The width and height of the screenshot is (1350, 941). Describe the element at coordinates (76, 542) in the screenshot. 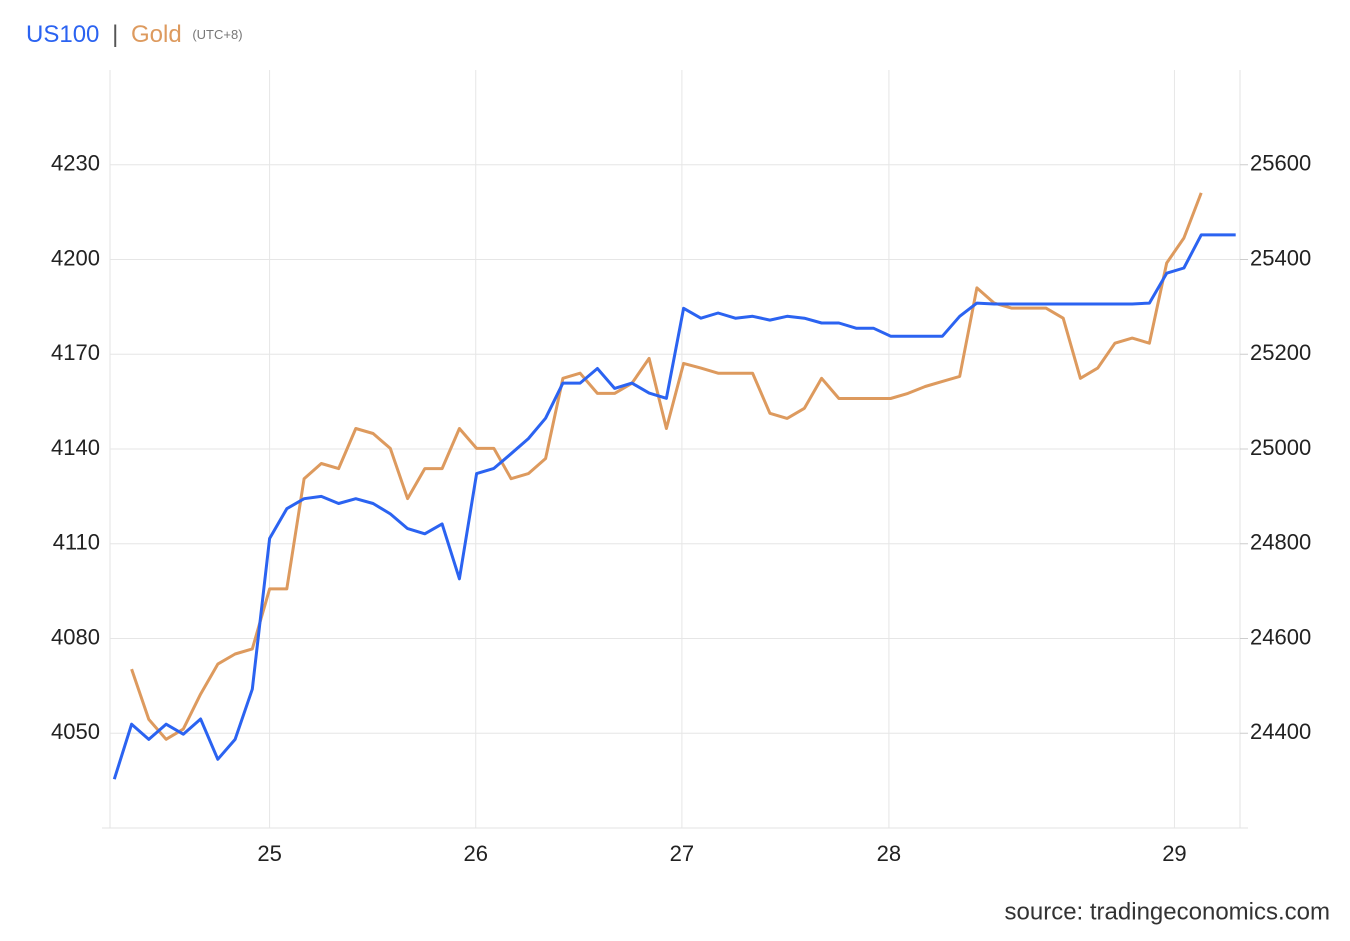

I see `y-tick-label: 4110` at that location.